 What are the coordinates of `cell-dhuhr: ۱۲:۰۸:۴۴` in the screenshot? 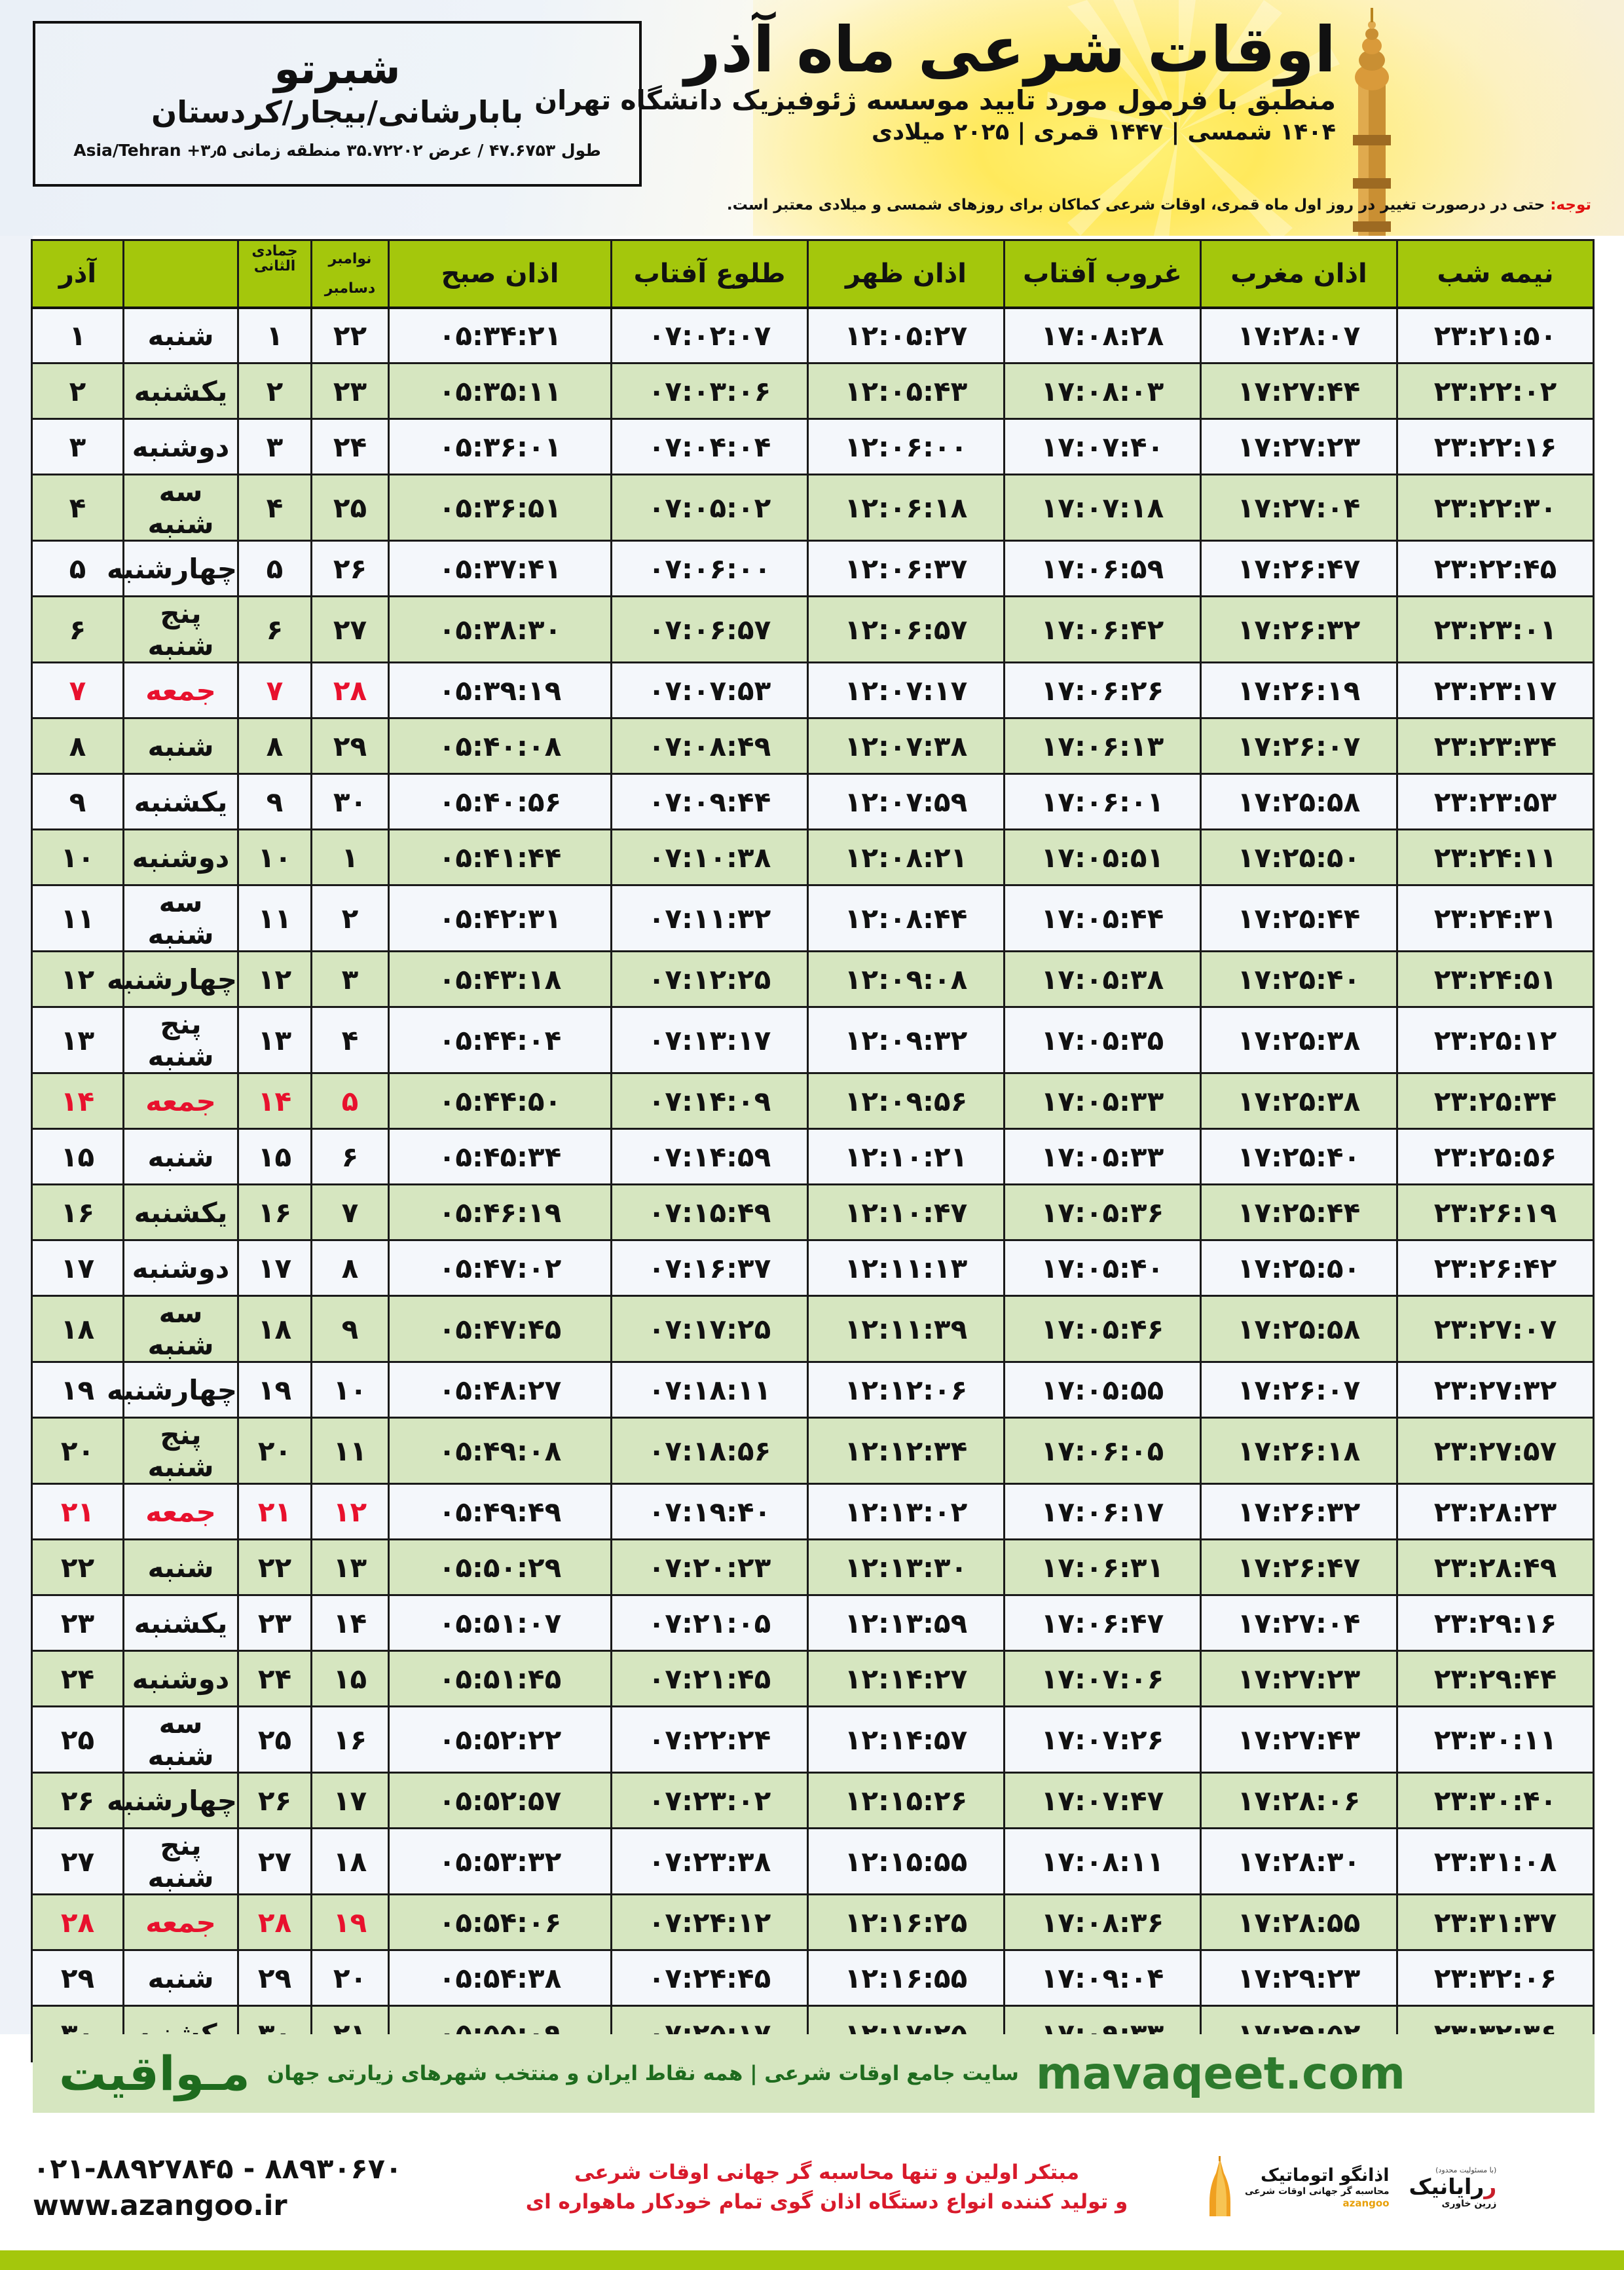 It's located at (906, 918).